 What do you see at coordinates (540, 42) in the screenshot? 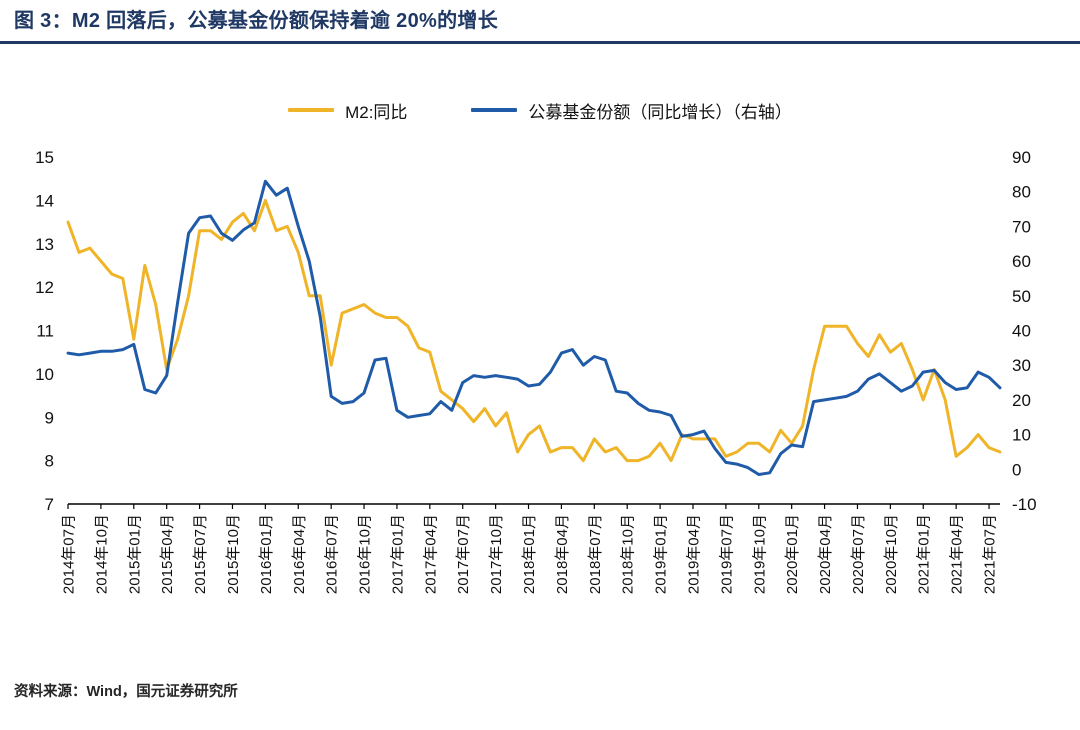
I see `title-divider` at bounding box center [540, 42].